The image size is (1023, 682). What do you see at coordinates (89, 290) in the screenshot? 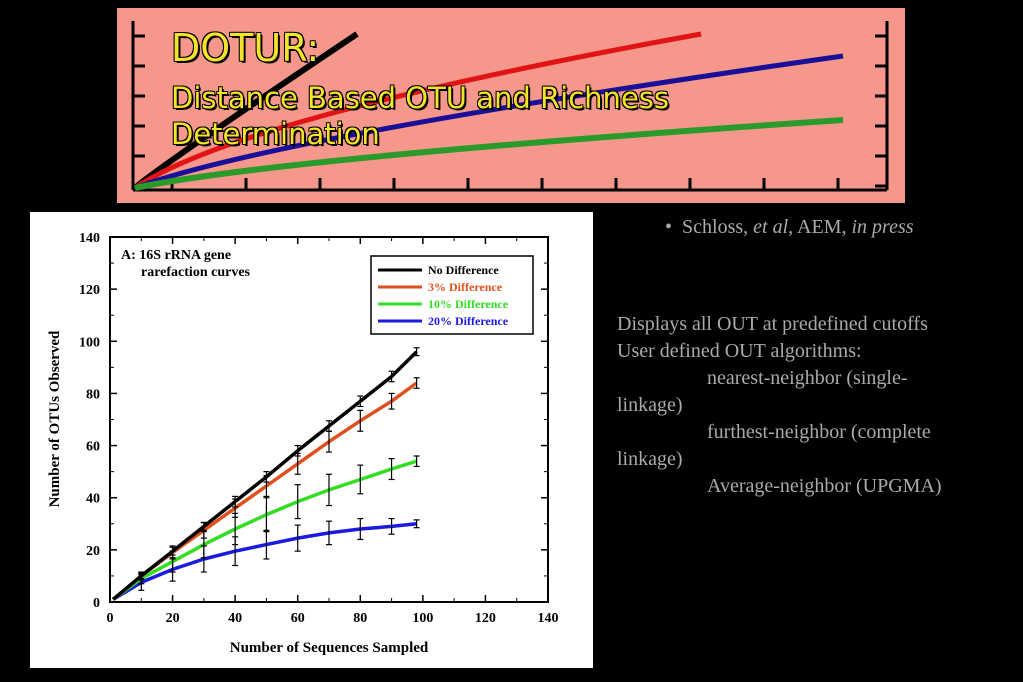
I see `y-tick-label: 120` at bounding box center [89, 290].